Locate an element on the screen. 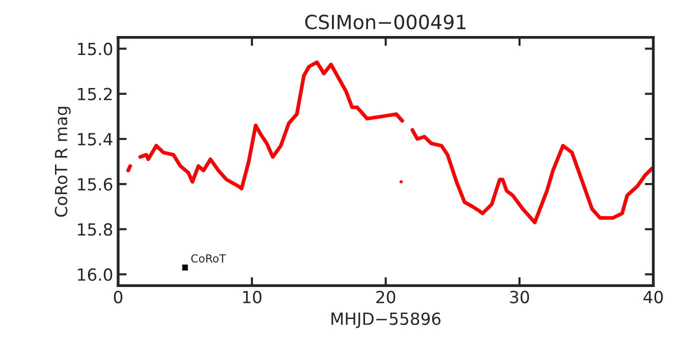 The height and width of the screenshot is (340, 695). x-tick-label: 20 is located at coordinates (386, 297).